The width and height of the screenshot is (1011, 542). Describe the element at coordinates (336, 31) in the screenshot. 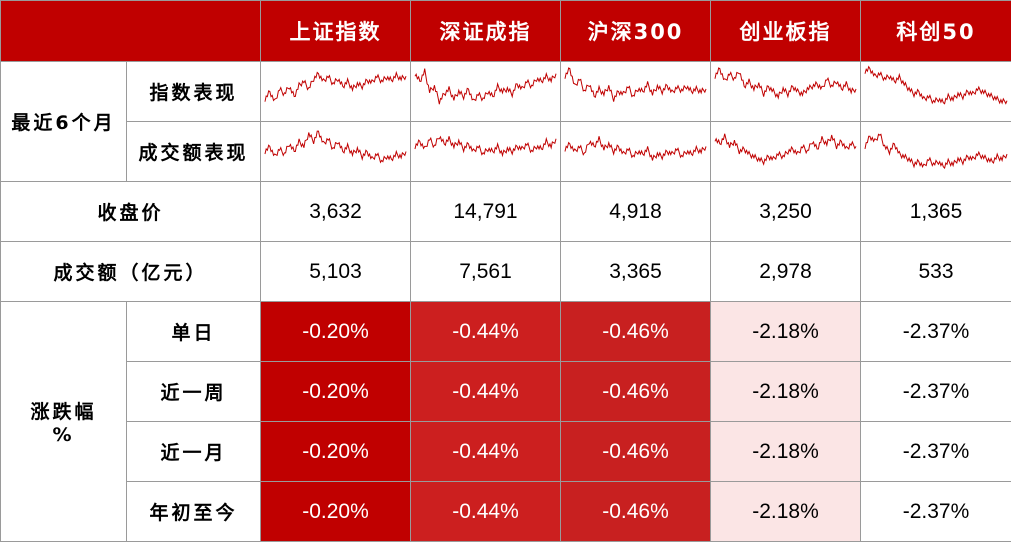

I see `col-header: 上证指数` at that location.